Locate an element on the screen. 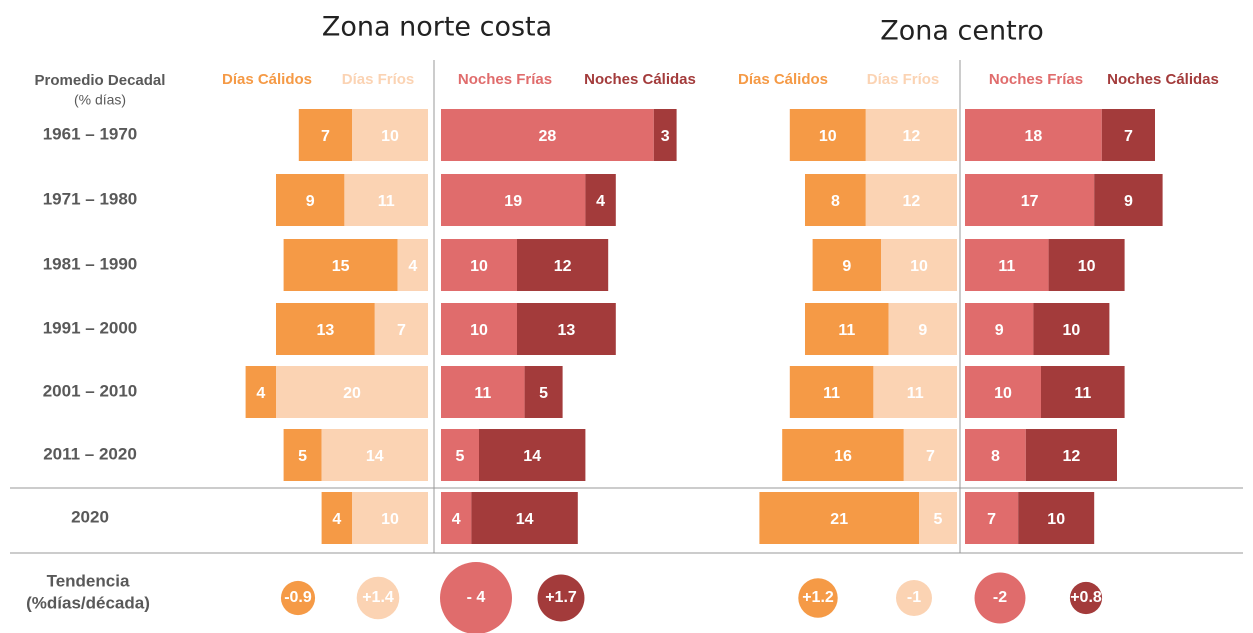 Image resolution: width=1253 pixels, height=633 pixels. bar-label: 21 is located at coordinates (839, 519).